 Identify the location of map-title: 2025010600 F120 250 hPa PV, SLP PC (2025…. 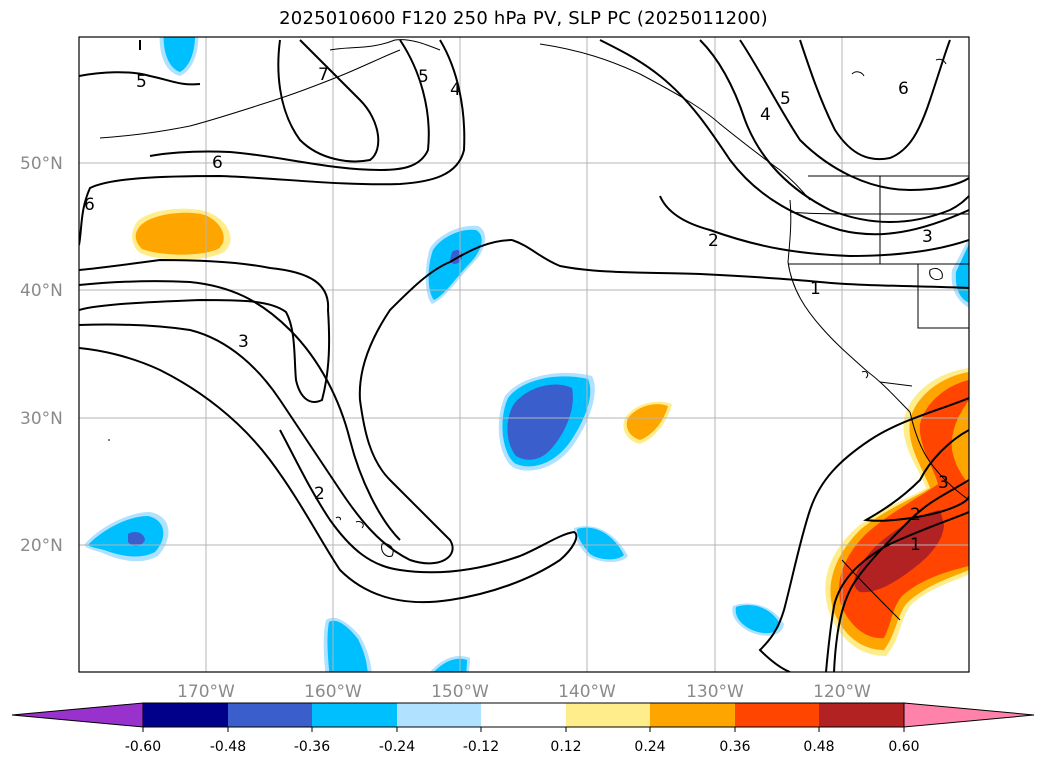
(523, 18).